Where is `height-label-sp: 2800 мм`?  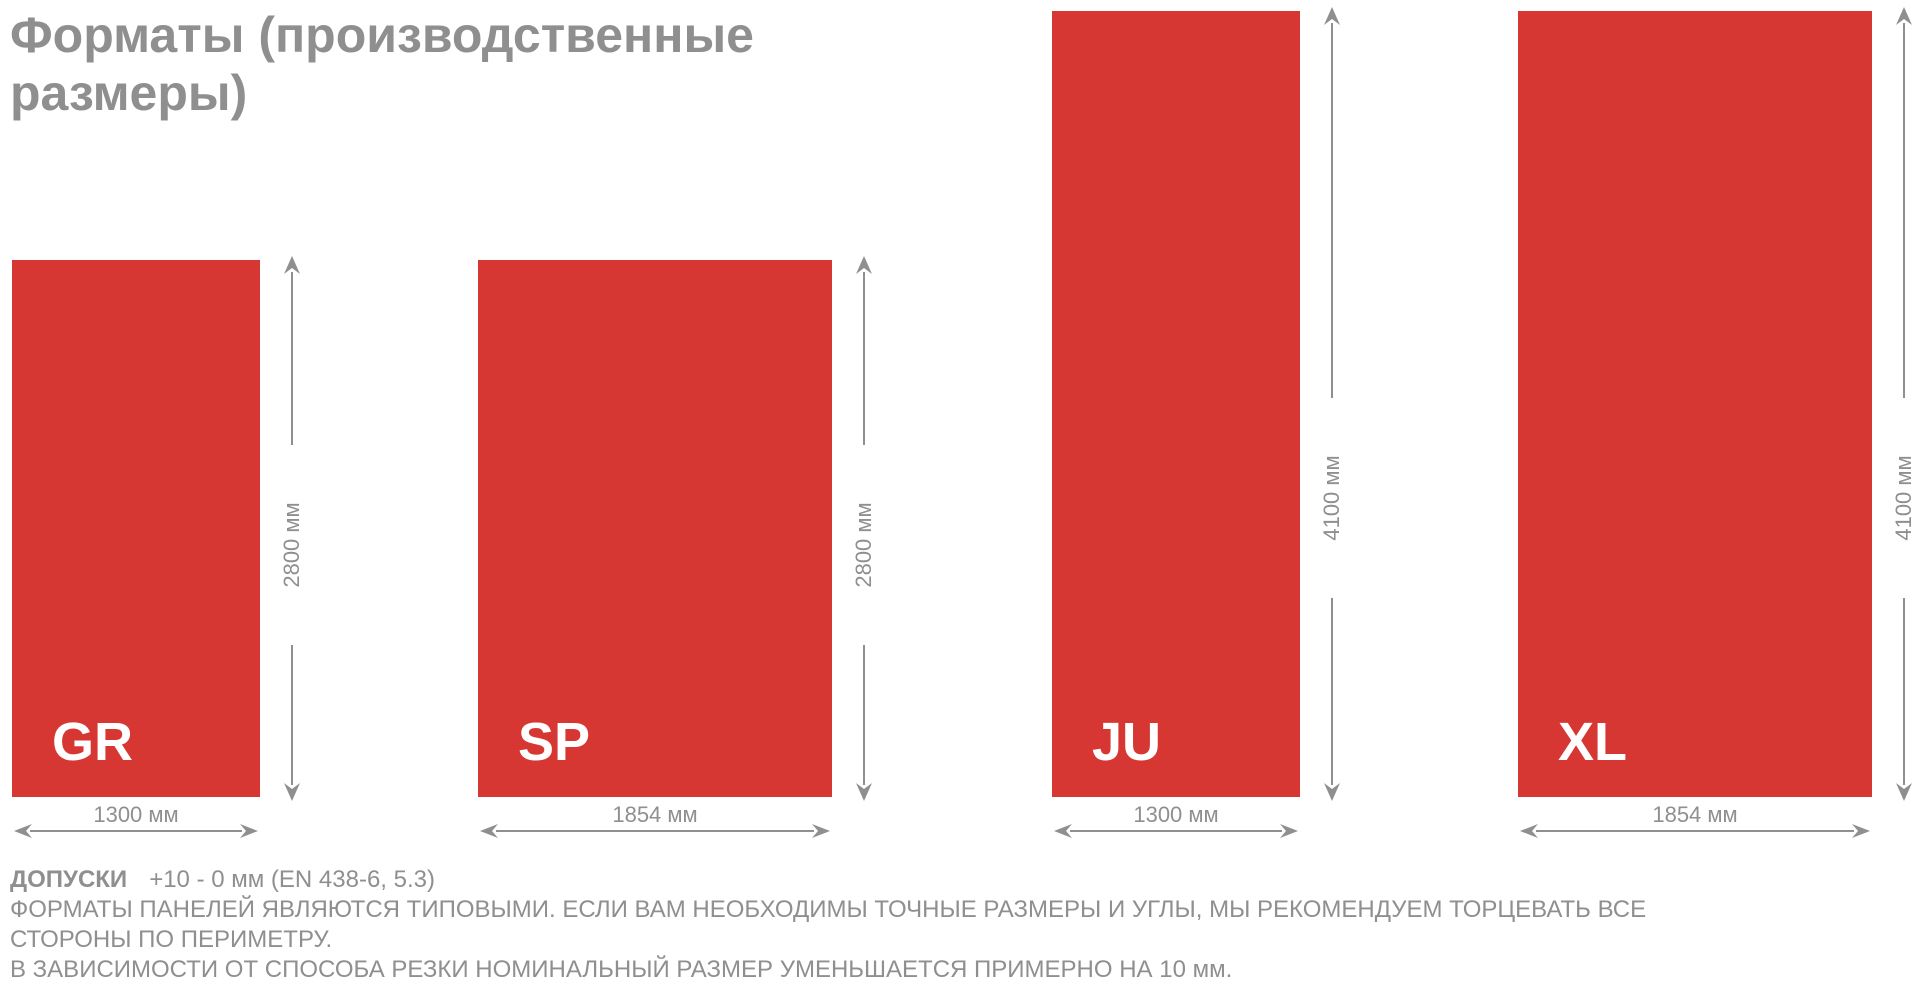 height-label-sp: 2800 мм is located at coordinates (864, 544).